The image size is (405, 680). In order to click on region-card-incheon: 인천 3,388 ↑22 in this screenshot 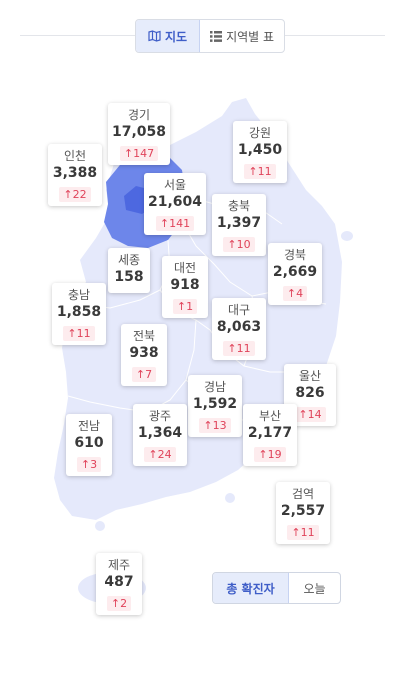, I will do `click(75, 175)`.